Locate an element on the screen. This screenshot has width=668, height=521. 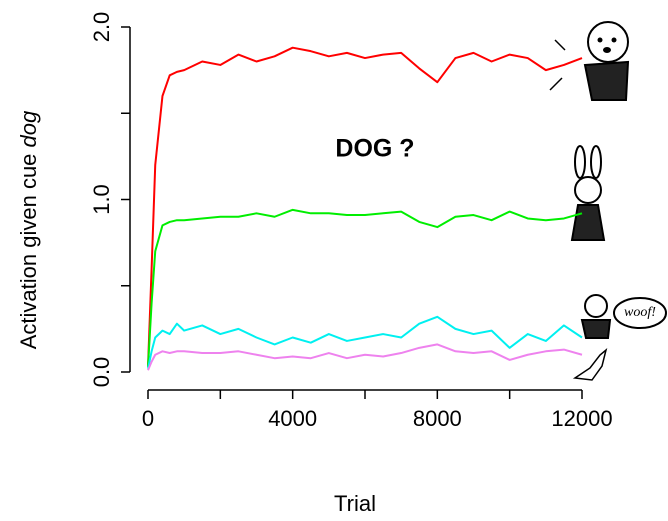
rabbit-doodle is located at coordinates (588, 193).